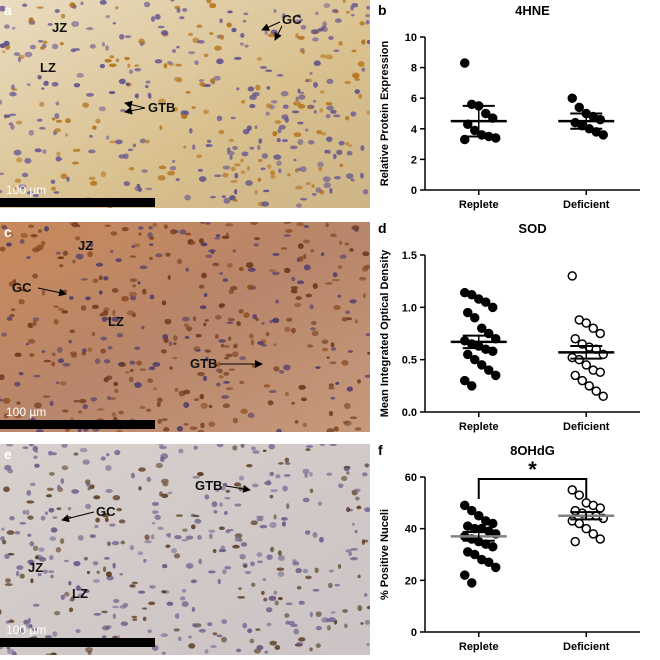 Image resolution: width=660 pixels, height=660 pixels. Describe the element at coordinates (48, 67) in the screenshot. I see `region-label: LZ` at that location.